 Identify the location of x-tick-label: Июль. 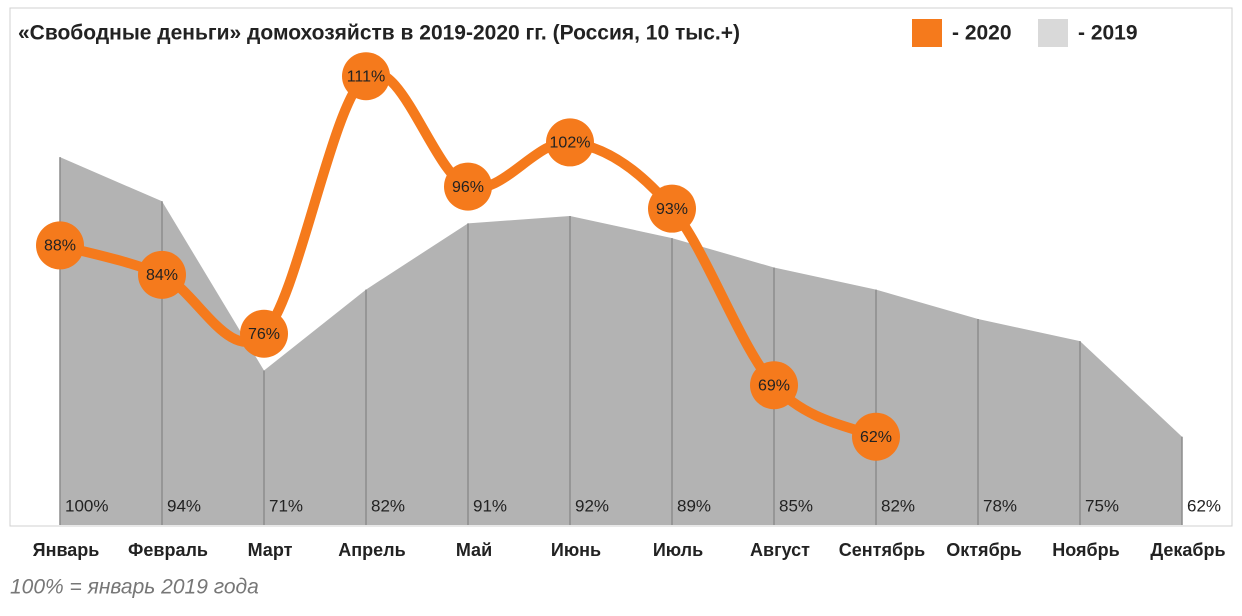
(678, 550).